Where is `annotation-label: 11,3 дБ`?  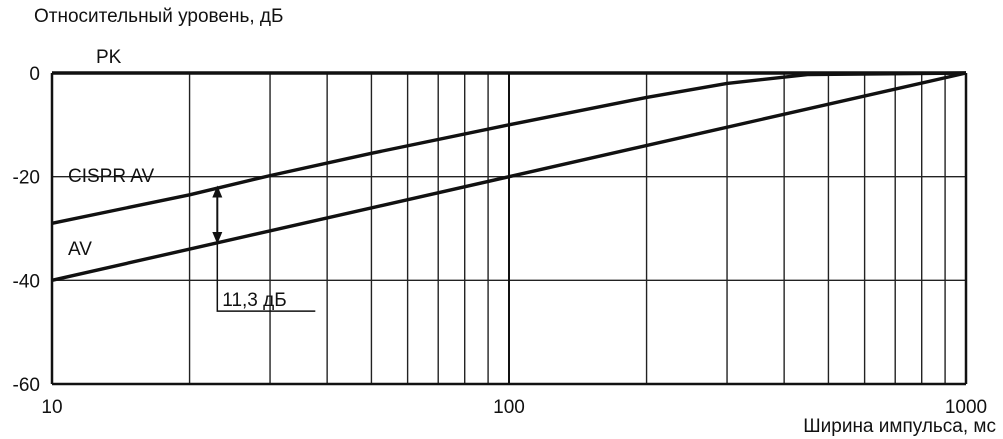
annotation-label: 11,3 дБ is located at coordinates (254, 300).